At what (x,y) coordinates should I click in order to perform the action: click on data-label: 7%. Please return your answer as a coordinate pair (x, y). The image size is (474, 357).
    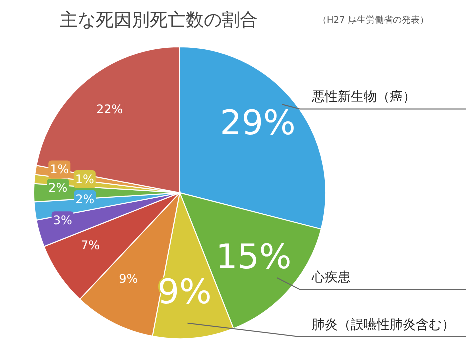
    Looking at the image, I should click on (90, 245).